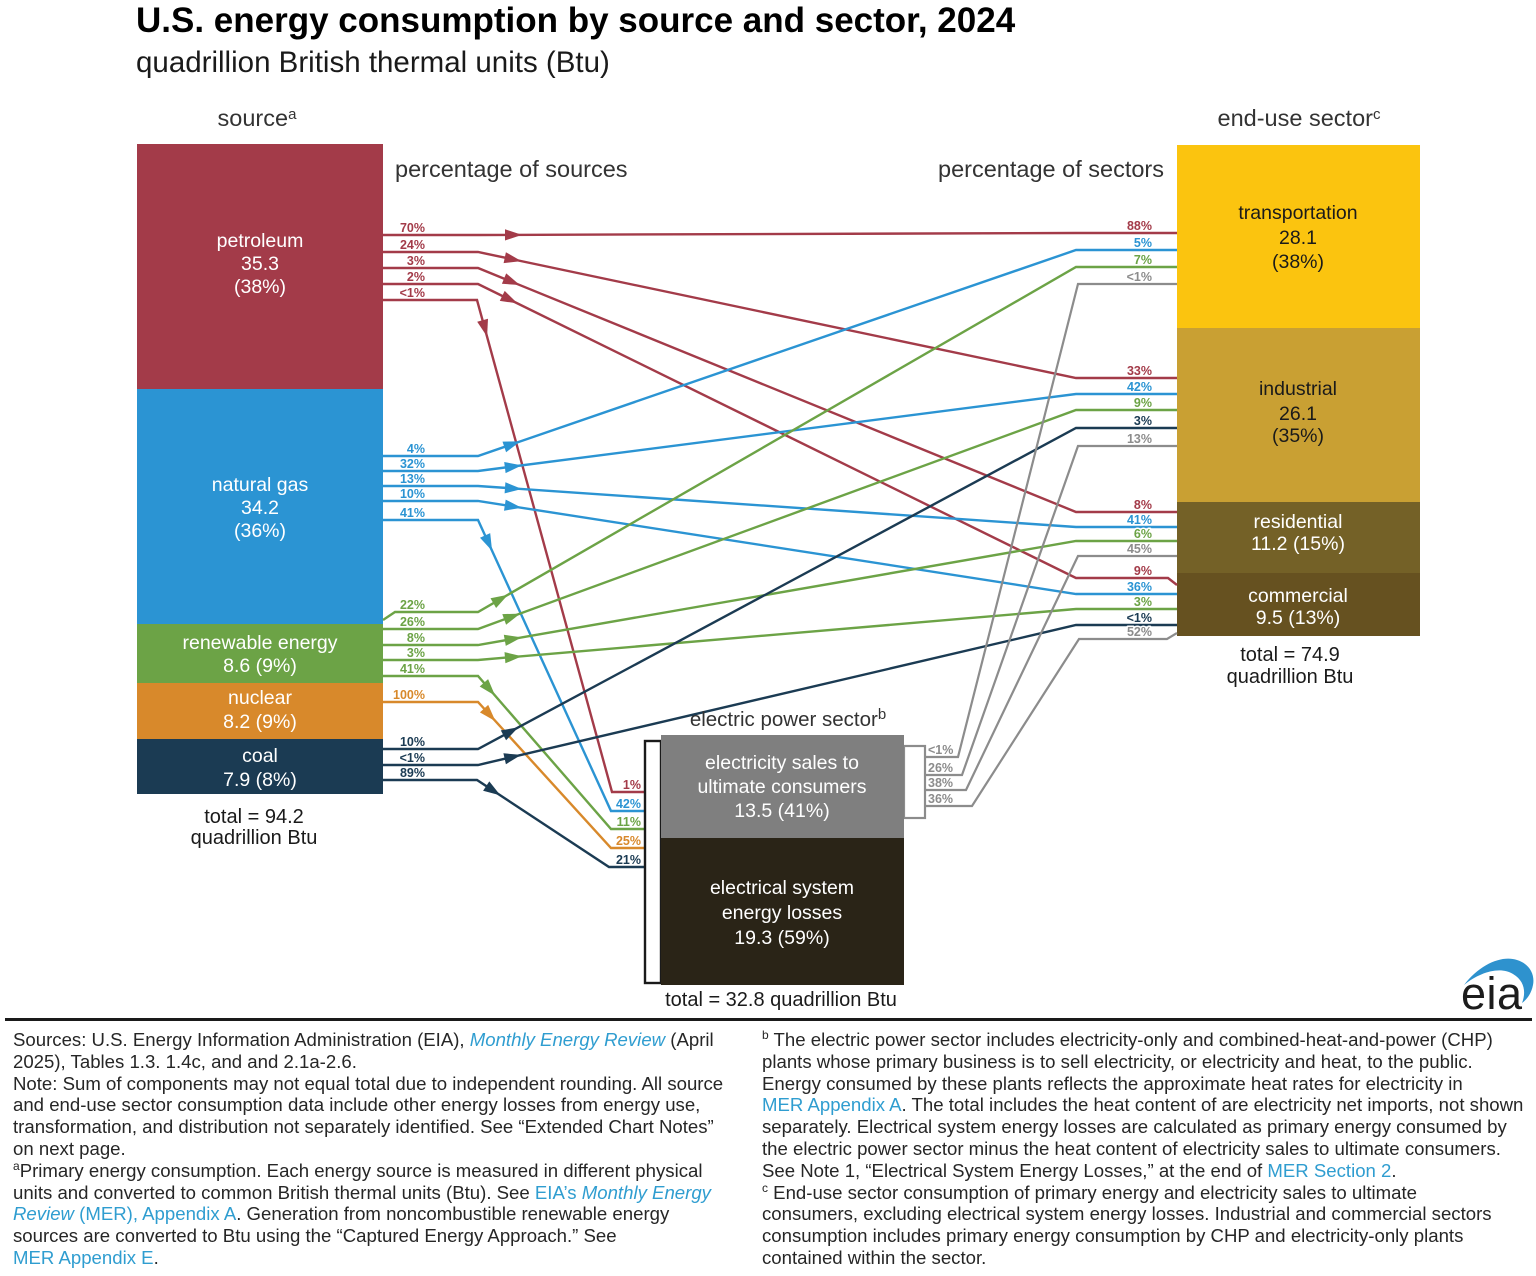 The height and width of the screenshot is (1276, 1536). Describe the element at coordinates (782, 913) in the screenshot. I see `svg-text: energy losses` at that location.